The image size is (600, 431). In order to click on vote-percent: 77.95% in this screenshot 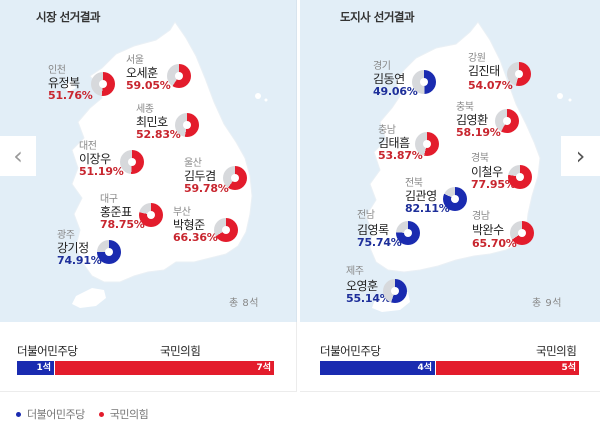, I will do `click(493, 184)`.